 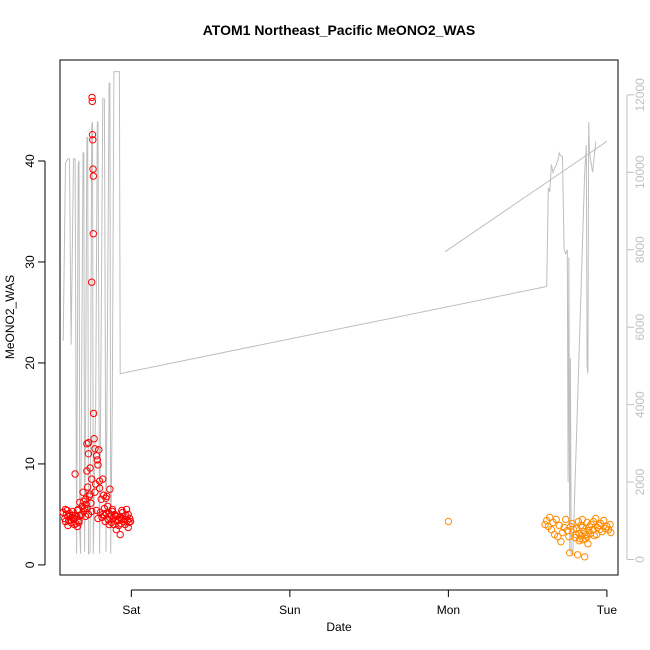 I want to click on right-tick-label: 2000, so click(x=640, y=481).